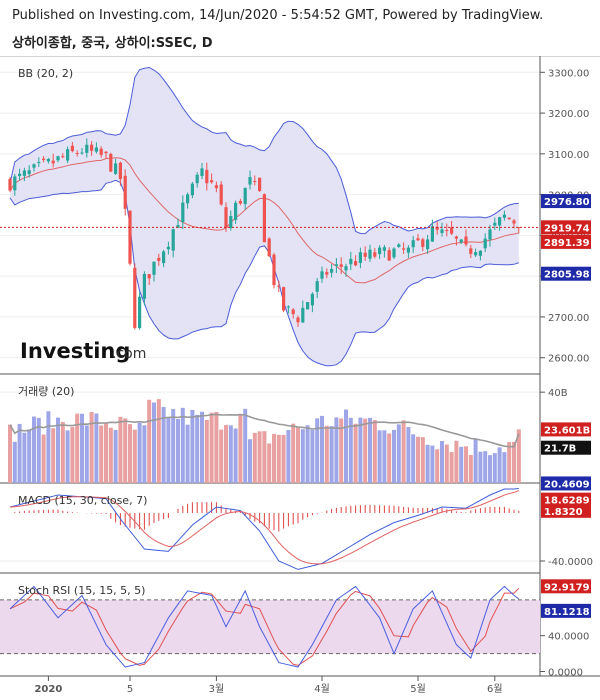  What do you see at coordinates (558, 393) in the screenshot?
I see `volume-tick-label: 40B` at bounding box center [558, 393].